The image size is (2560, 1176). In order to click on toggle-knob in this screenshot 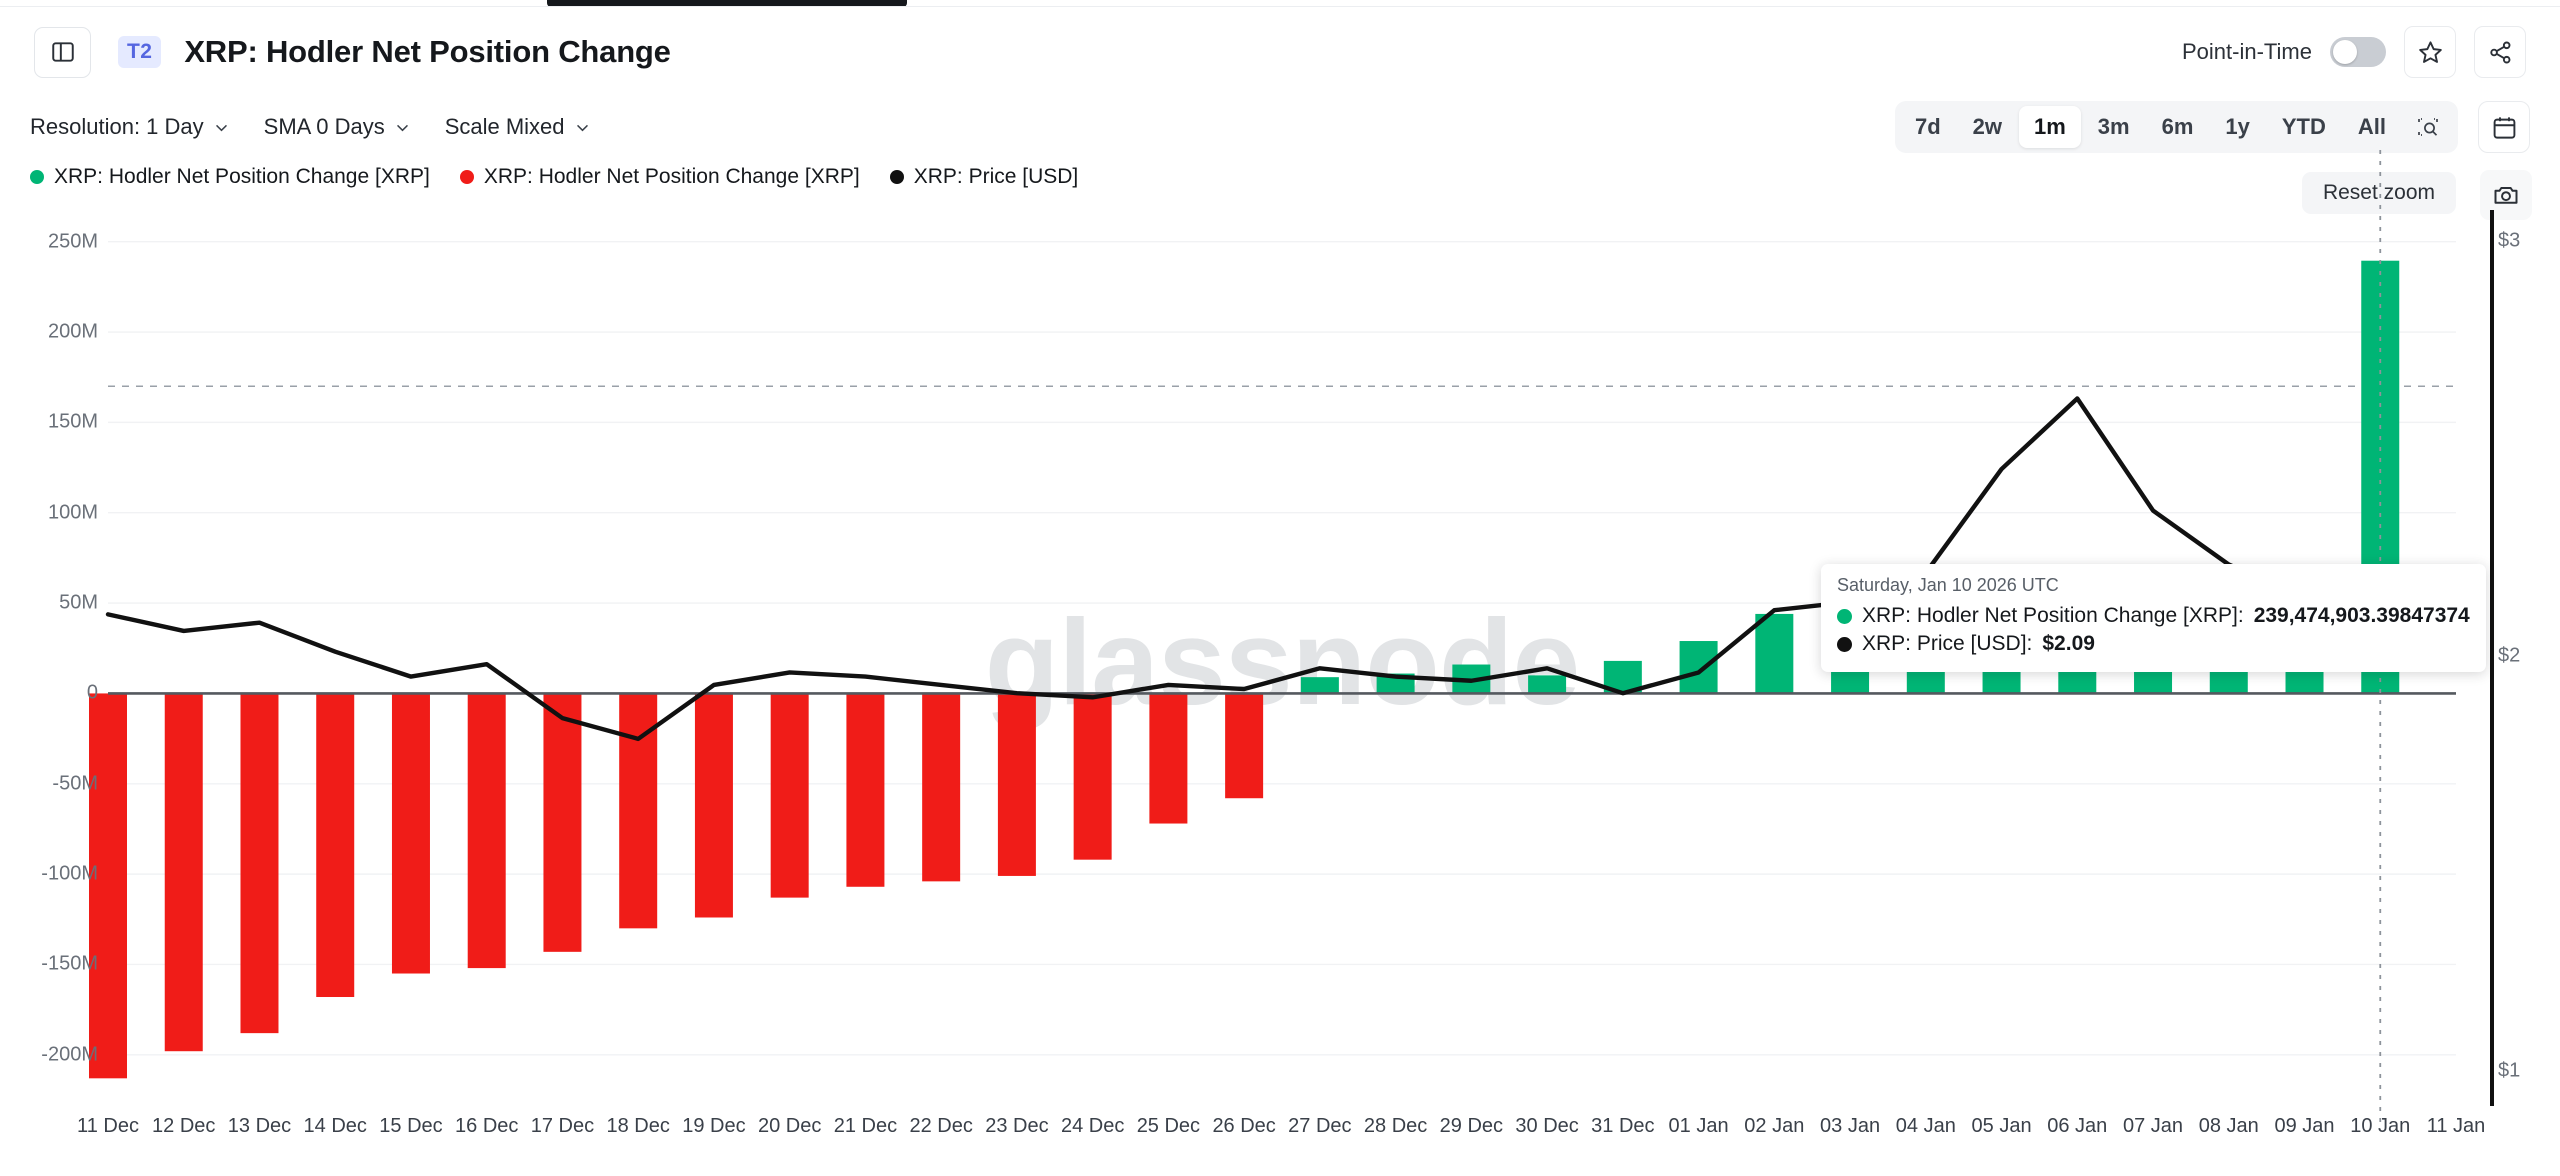, I will do `click(2345, 52)`.